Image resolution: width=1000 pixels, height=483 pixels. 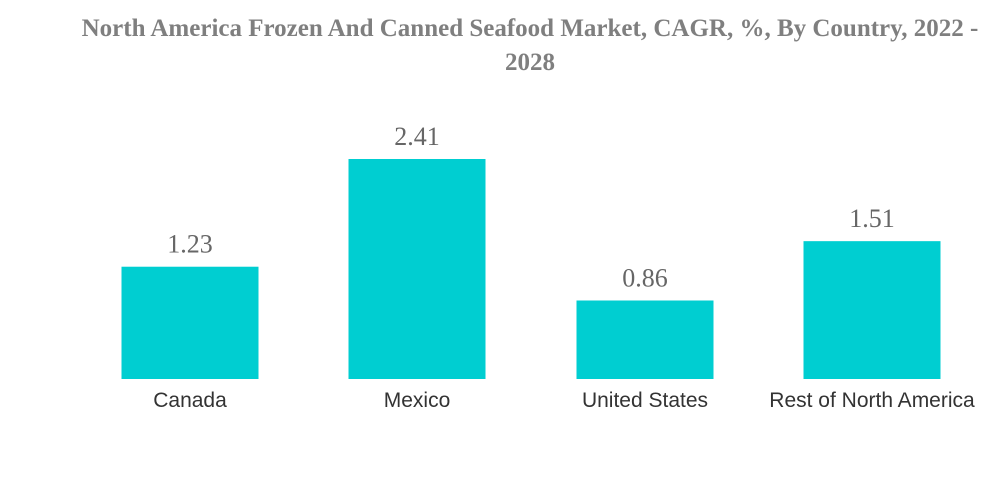 I want to click on bar-united-states, so click(x=645, y=339).